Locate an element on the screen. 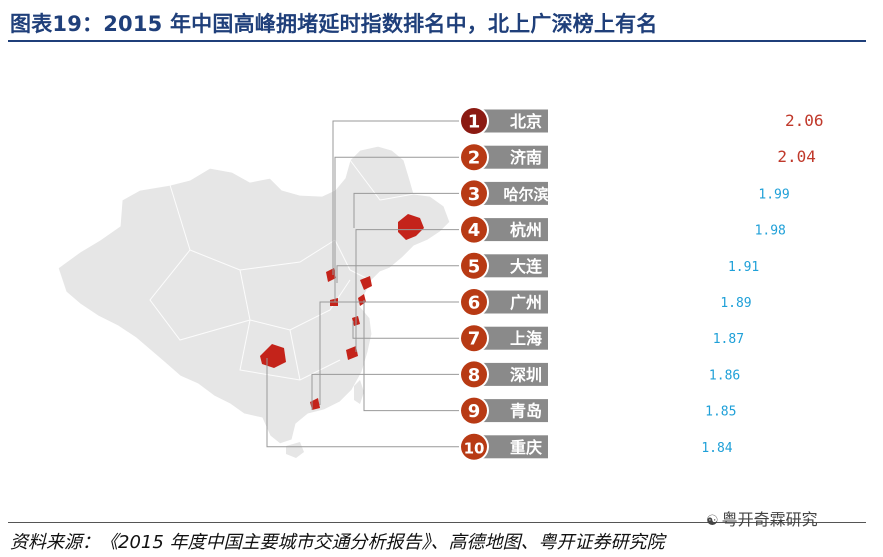 The height and width of the screenshot is (557, 883). hainan-shape is located at coordinates (295, 450).